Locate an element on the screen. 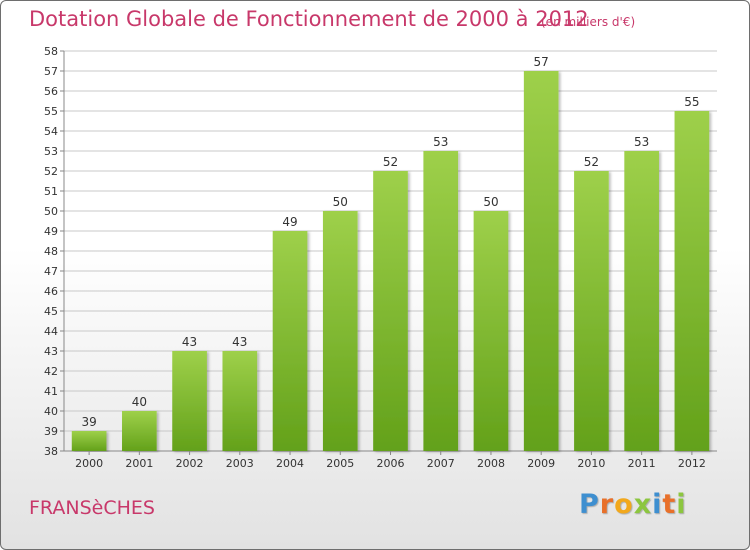 The width and height of the screenshot is (750, 550). x-tick-label: 2012 is located at coordinates (692, 463).